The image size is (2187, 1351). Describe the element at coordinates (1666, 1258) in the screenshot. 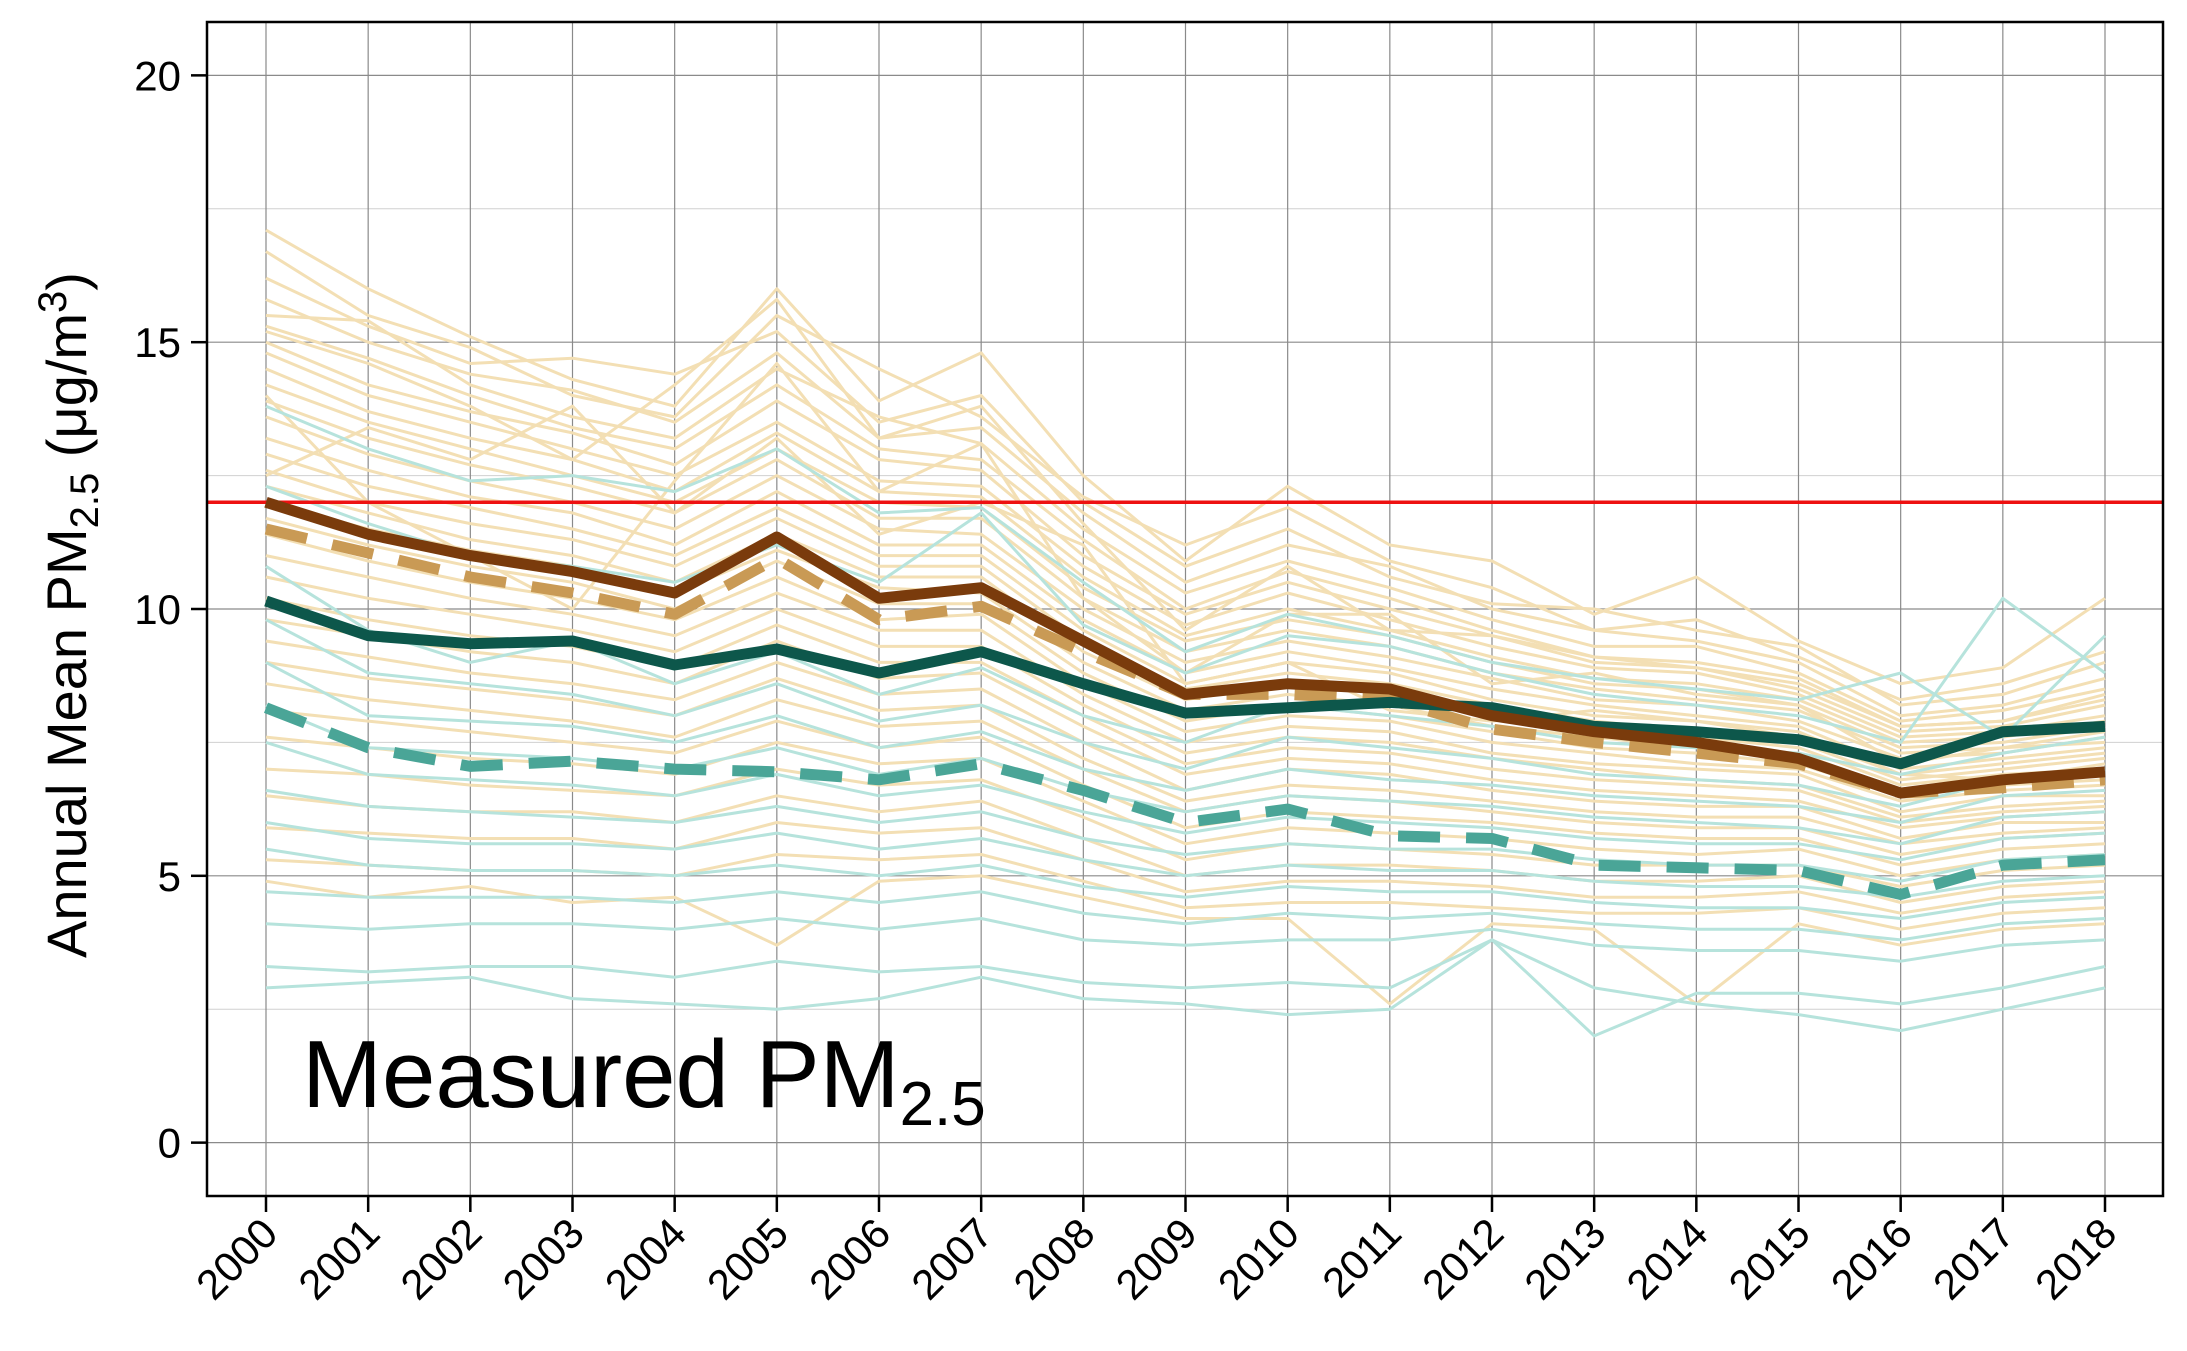

I see `x-tick-label: 2014` at that location.